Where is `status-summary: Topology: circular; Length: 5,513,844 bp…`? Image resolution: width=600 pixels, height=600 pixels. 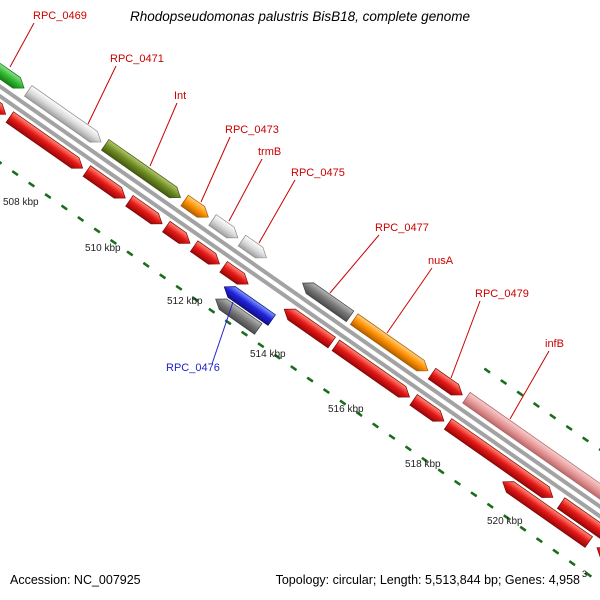 status-summary: Topology: circular; Length: 5,513,844 bp… is located at coordinates (428, 580).